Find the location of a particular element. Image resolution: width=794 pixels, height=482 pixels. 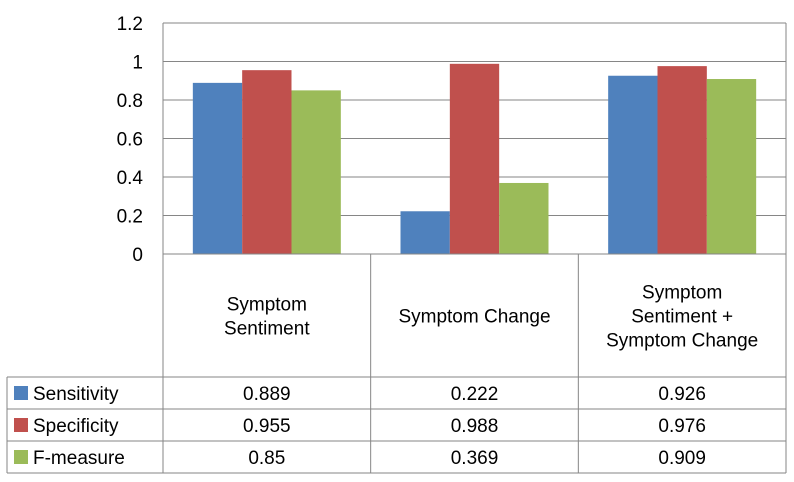

table-value: 0.976 is located at coordinates (682, 426).